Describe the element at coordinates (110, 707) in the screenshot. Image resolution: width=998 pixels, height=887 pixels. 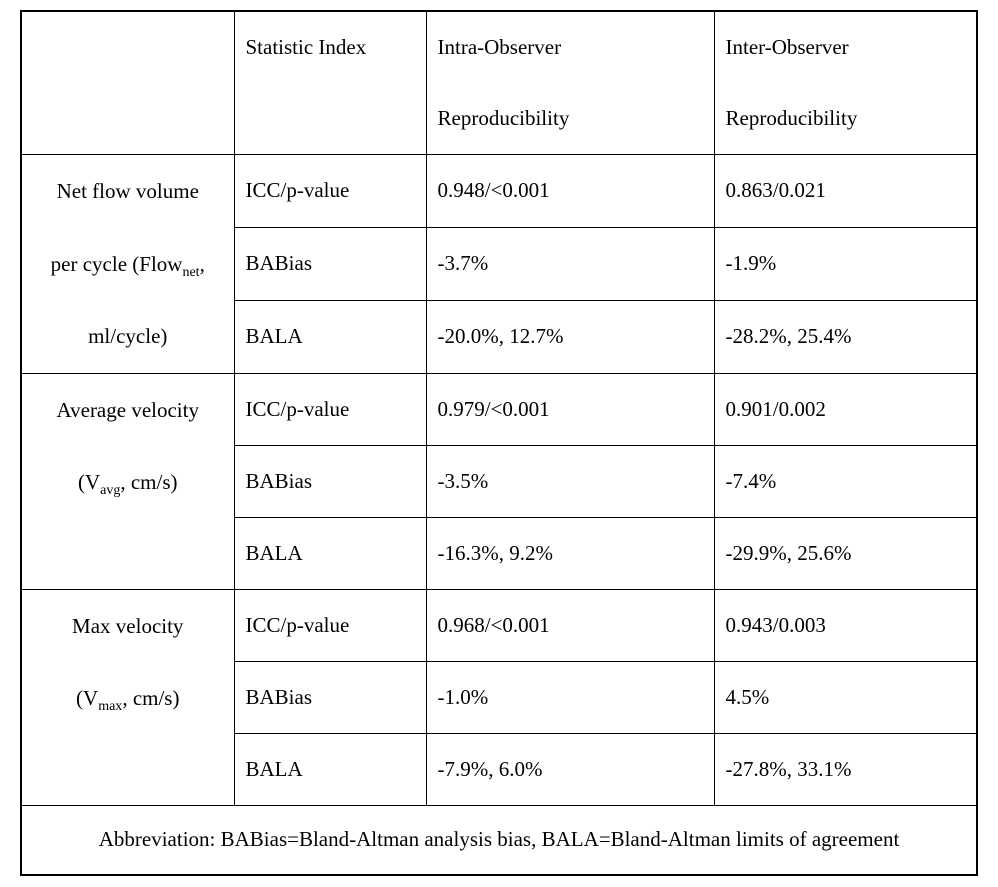
I see `label-subscript: max` at that location.